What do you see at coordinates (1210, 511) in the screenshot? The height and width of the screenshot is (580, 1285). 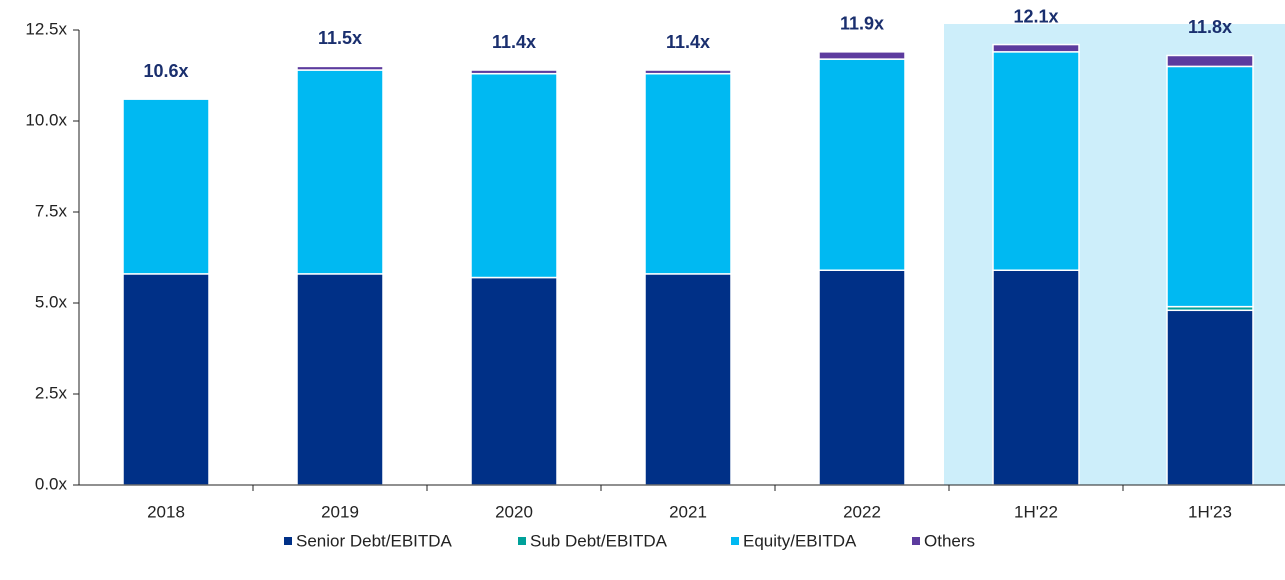 I see `x-tick-label: 1H'23` at bounding box center [1210, 511].